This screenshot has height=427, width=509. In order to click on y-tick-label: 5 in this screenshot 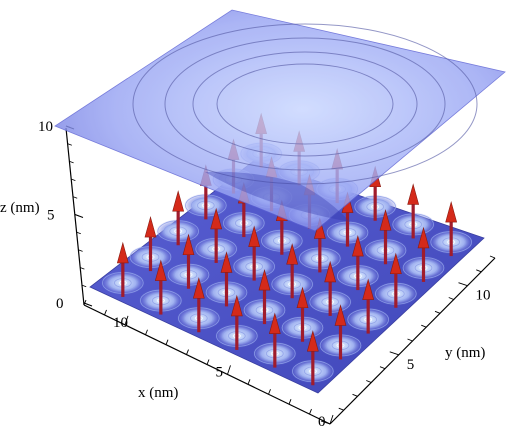, I will do `click(411, 365)`.